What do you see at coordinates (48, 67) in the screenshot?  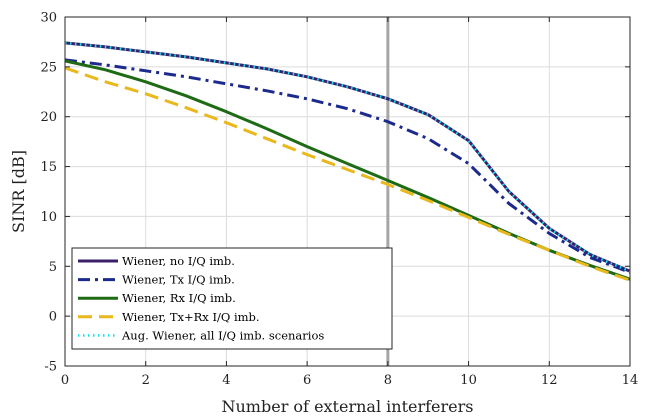 I see `y-tick-label: 25` at bounding box center [48, 67].